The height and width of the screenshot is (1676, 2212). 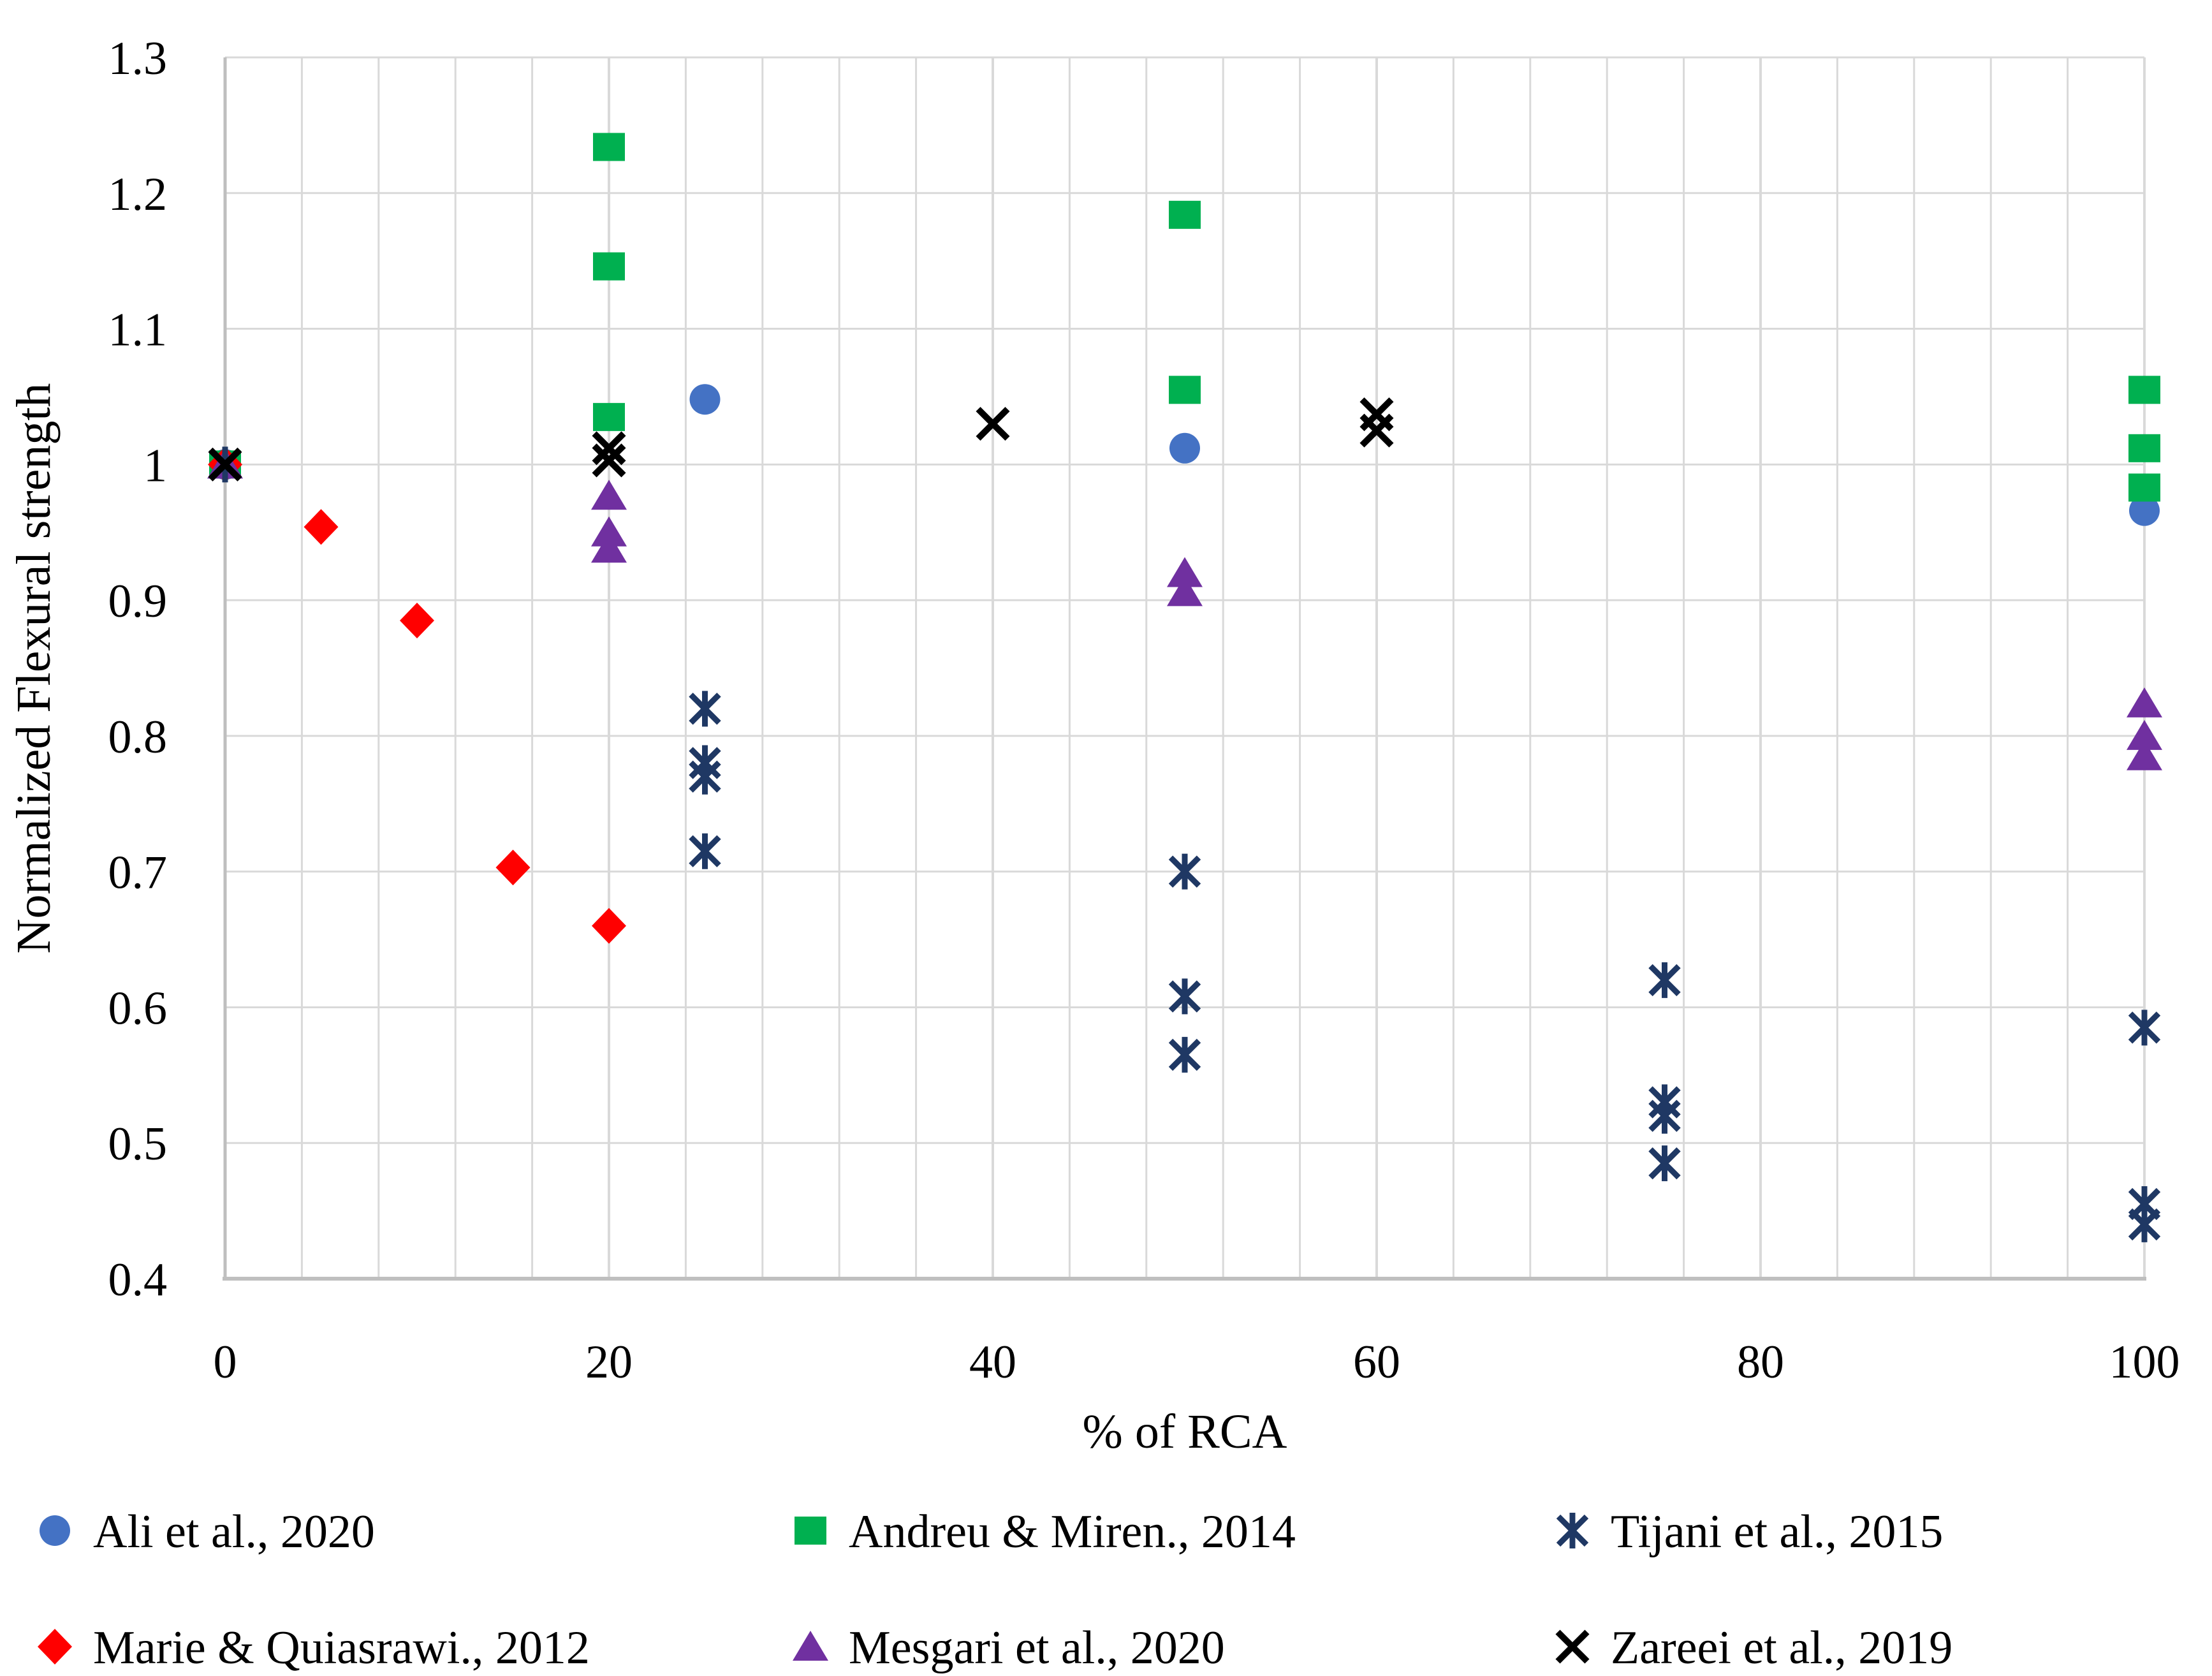 What do you see at coordinates (138, 1144) in the screenshot?
I see `y-tick-label: 0.5` at bounding box center [138, 1144].